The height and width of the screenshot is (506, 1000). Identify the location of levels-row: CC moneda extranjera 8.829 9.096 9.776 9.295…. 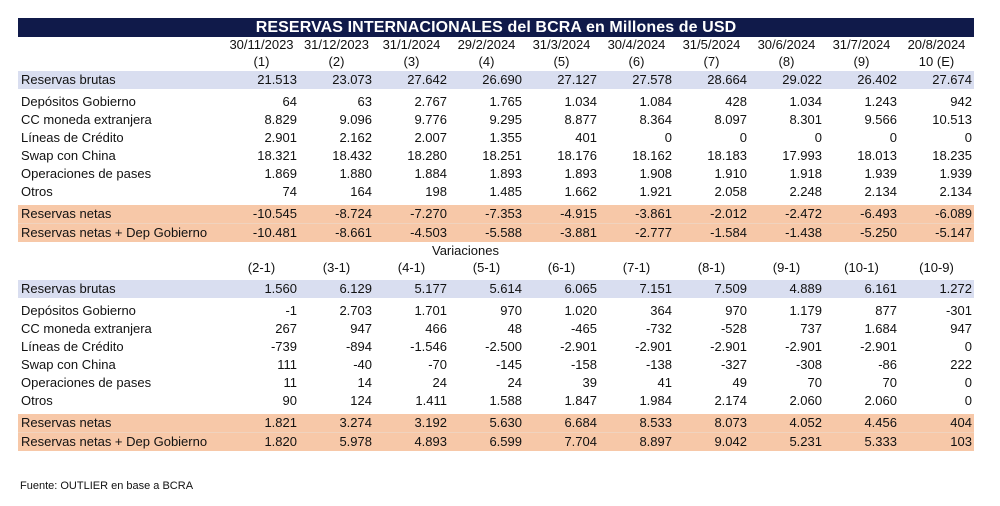
(496, 120).